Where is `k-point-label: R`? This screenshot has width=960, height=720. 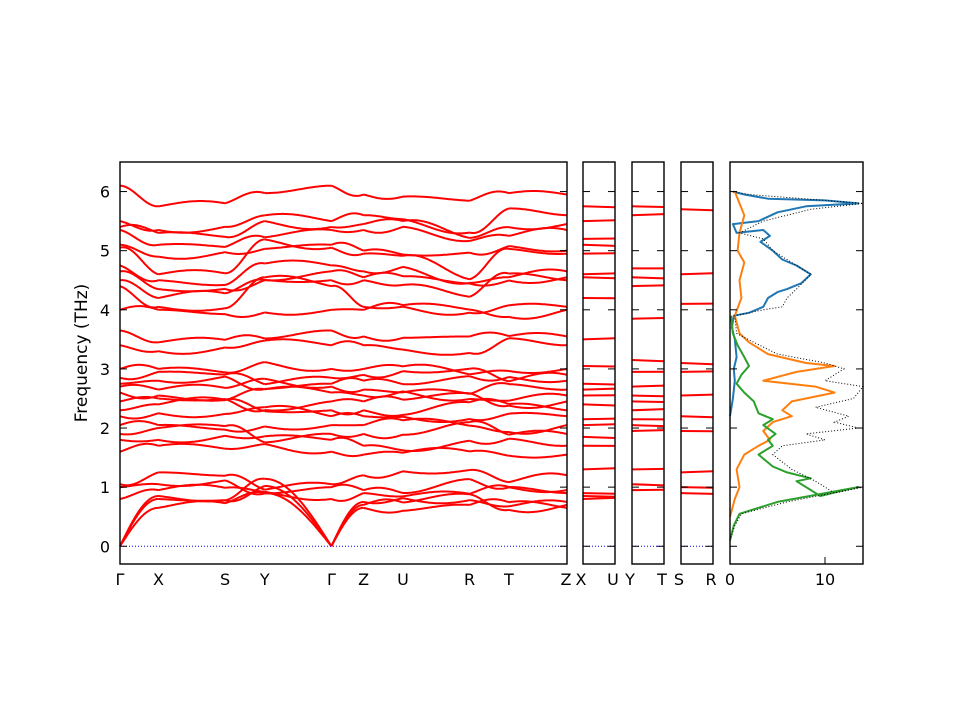
k-point-label: R is located at coordinates (469, 579).